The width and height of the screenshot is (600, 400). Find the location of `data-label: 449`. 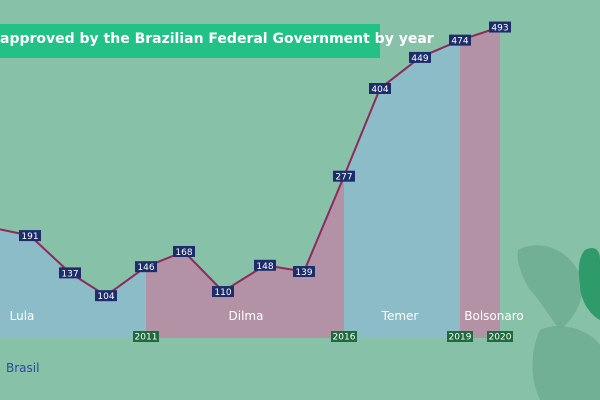

data-label: 449 is located at coordinates (419, 59).